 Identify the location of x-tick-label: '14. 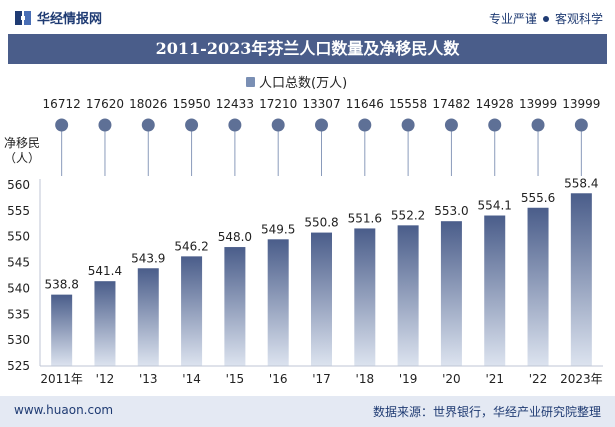
(191, 379).